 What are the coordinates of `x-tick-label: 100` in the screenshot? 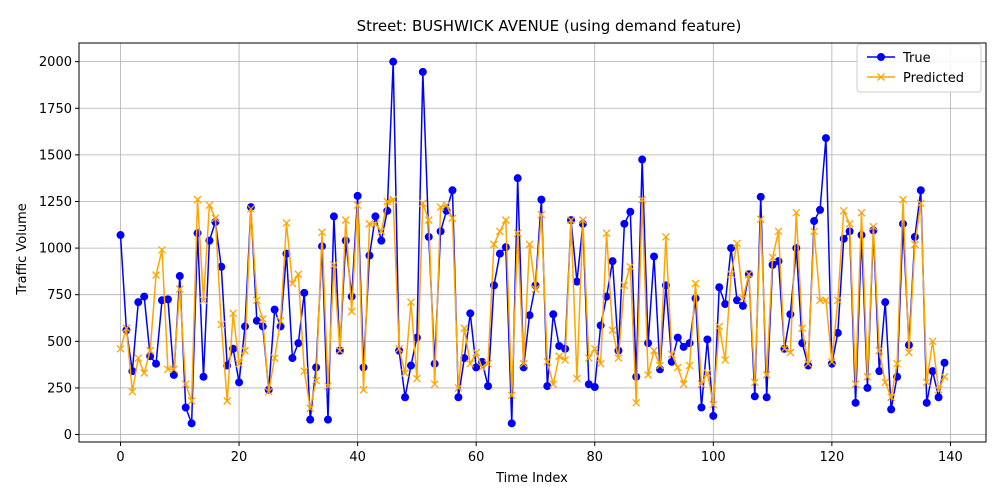 It's located at (713, 457).